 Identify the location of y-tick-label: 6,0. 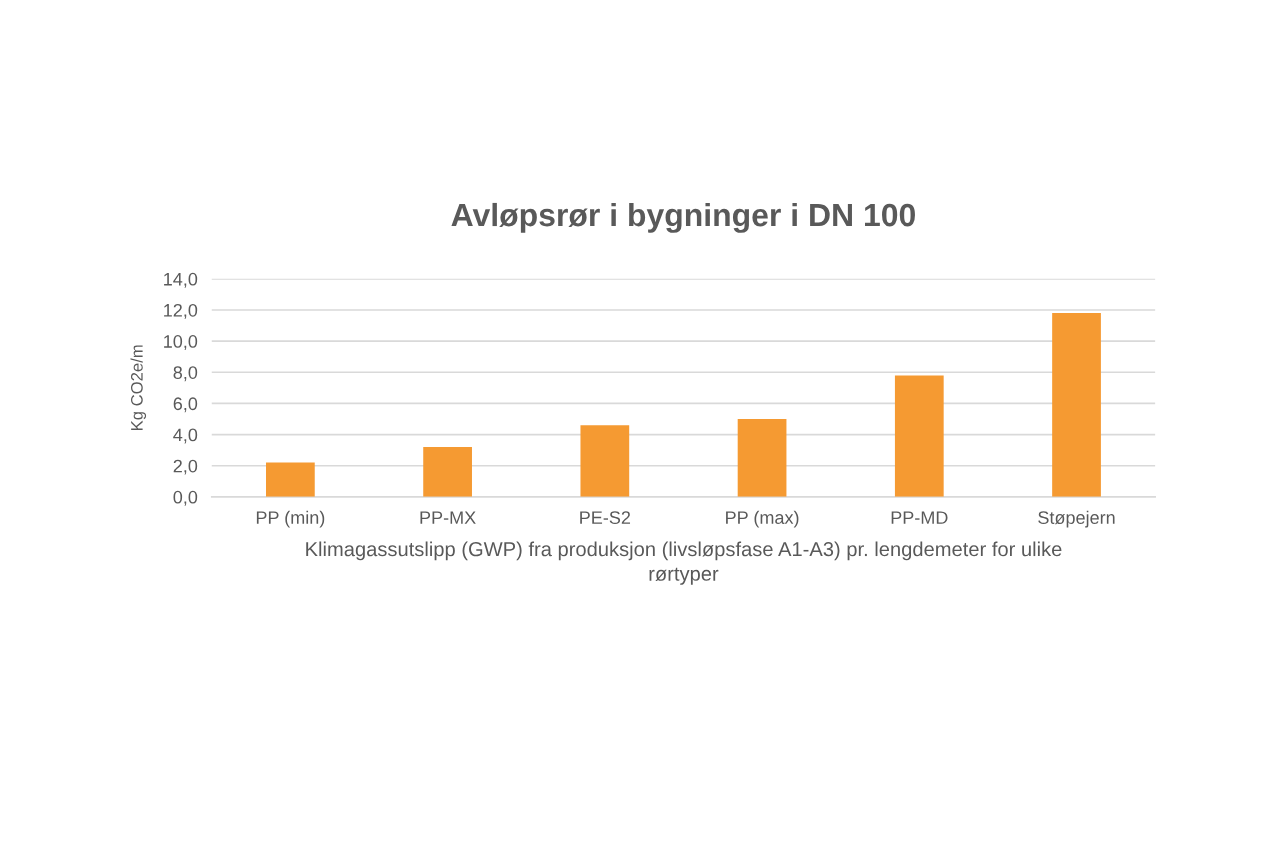
(185, 405).